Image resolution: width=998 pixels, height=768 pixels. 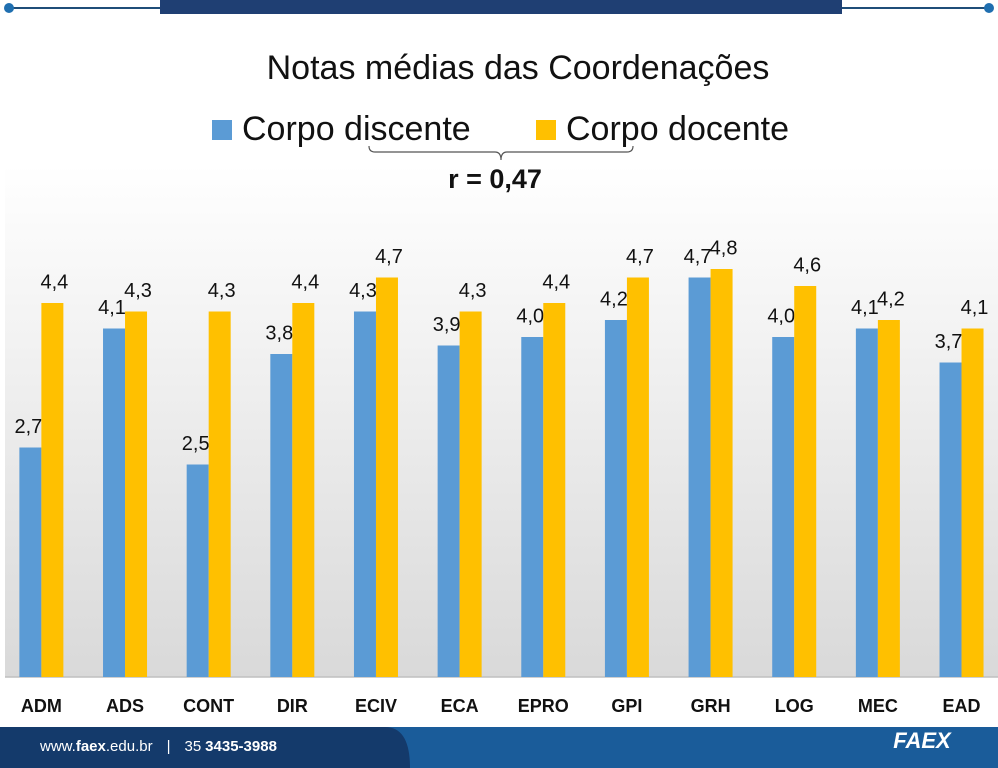 What do you see at coordinates (460, 706) in the screenshot?
I see `x-tick-label: ECA` at bounding box center [460, 706].